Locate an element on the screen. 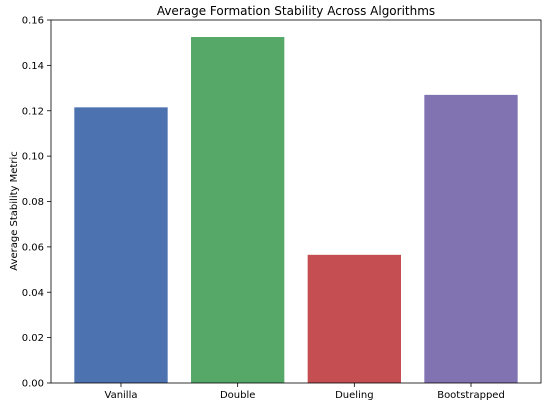  bar-dueling is located at coordinates (354, 318).